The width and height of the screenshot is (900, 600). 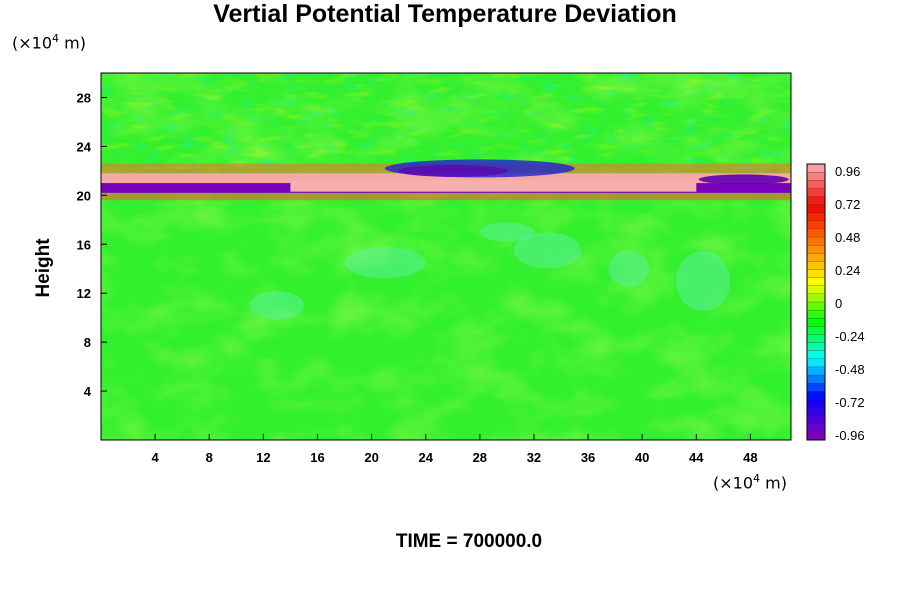 I want to click on x-tick-label: 16, so click(x=317, y=457).